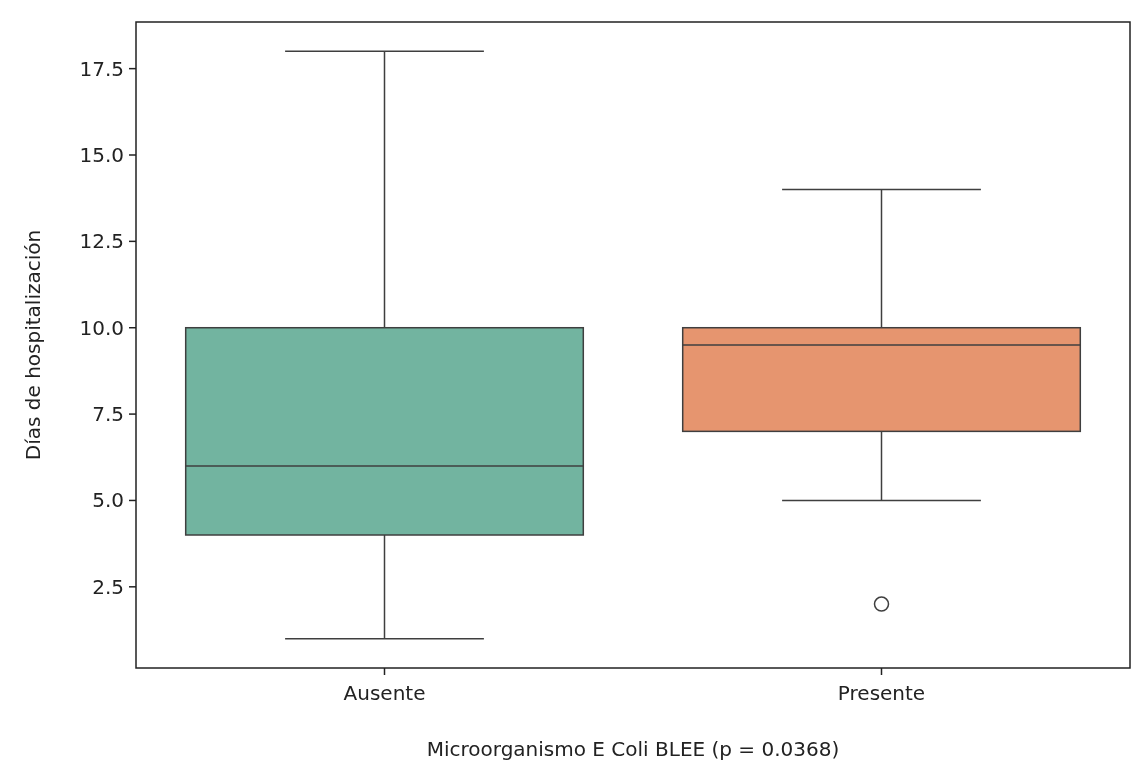 The image size is (1148, 776). I want to click on y-tick-label: 2.5, so click(108, 586).